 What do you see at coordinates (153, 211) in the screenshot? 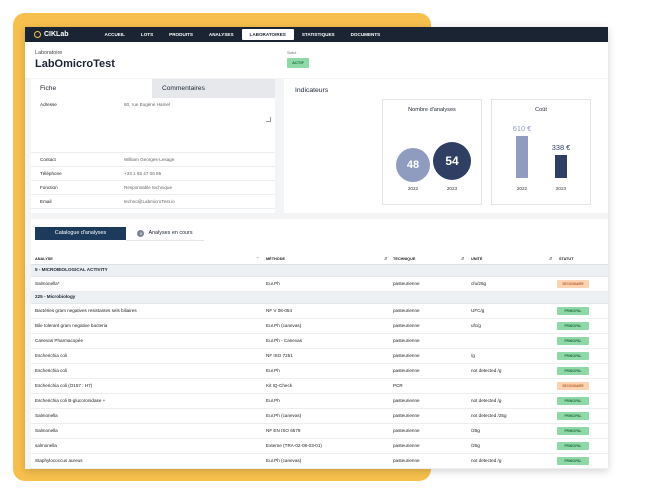
I see `client-row` at bounding box center [153, 211].